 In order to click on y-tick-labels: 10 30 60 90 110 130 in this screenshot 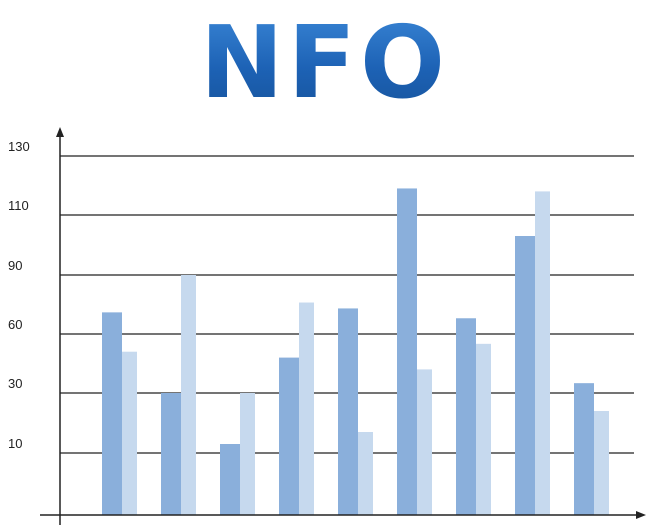, I will do `click(19, 295)`.